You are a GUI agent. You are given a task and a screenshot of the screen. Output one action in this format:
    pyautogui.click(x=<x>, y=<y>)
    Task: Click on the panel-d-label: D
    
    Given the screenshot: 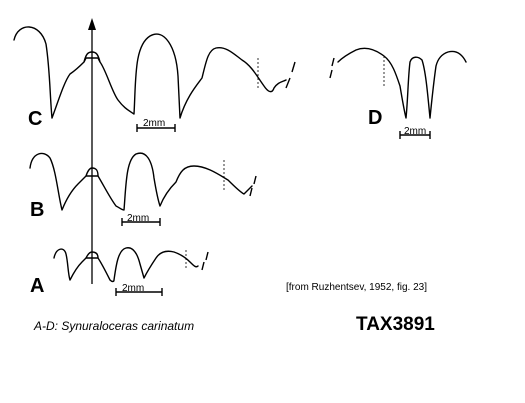 What is the action you would take?
    pyautogui.click(x=375, y=118)
    